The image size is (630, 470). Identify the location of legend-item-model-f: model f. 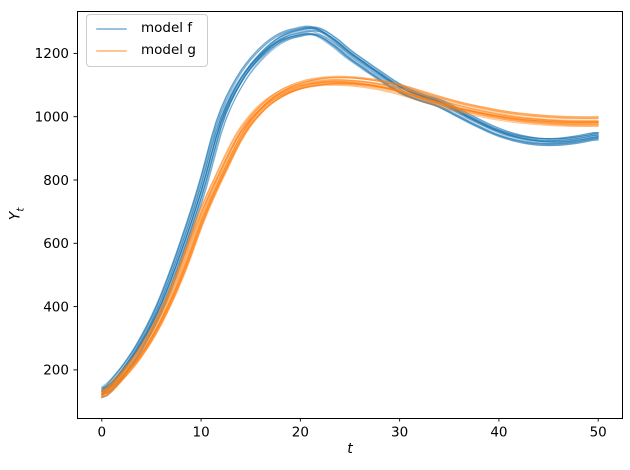
(146, 29).